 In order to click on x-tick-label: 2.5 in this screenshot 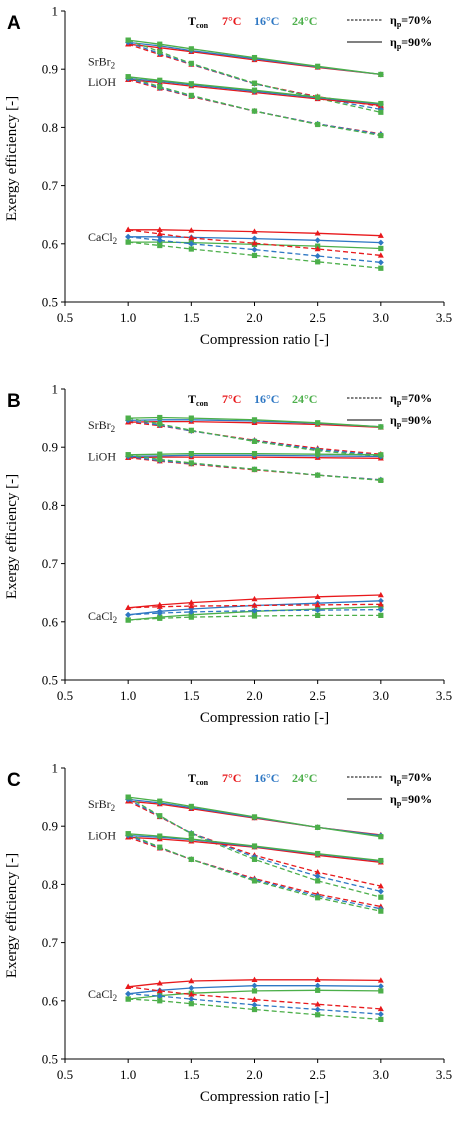, I will do `click(318, 317)`.